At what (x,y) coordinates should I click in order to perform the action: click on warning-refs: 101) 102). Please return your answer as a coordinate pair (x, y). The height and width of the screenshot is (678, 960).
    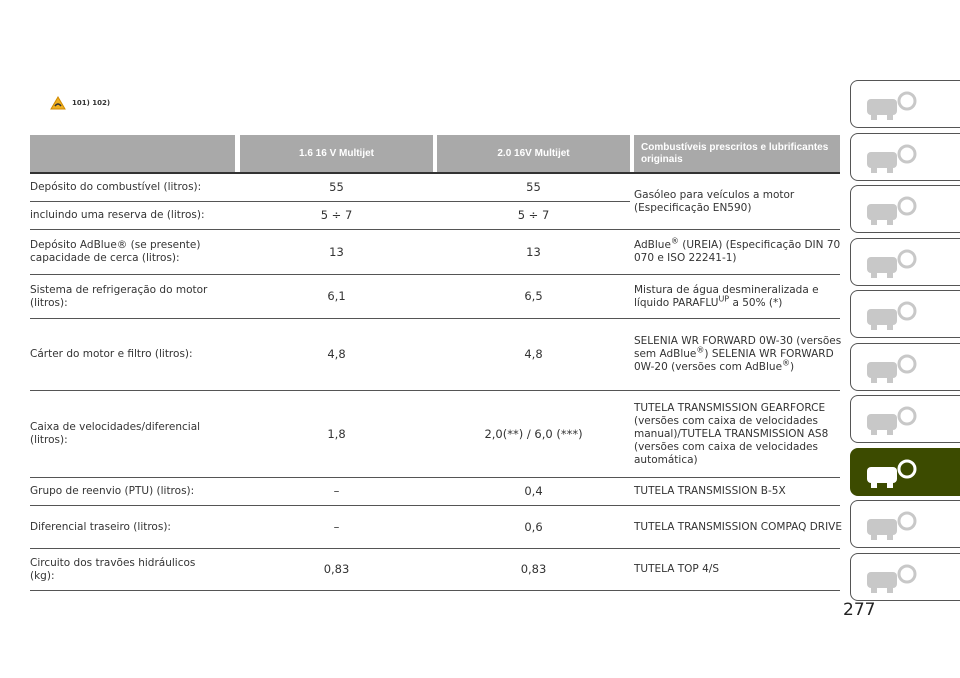
    Looking at the image, I should click on (80, 103).